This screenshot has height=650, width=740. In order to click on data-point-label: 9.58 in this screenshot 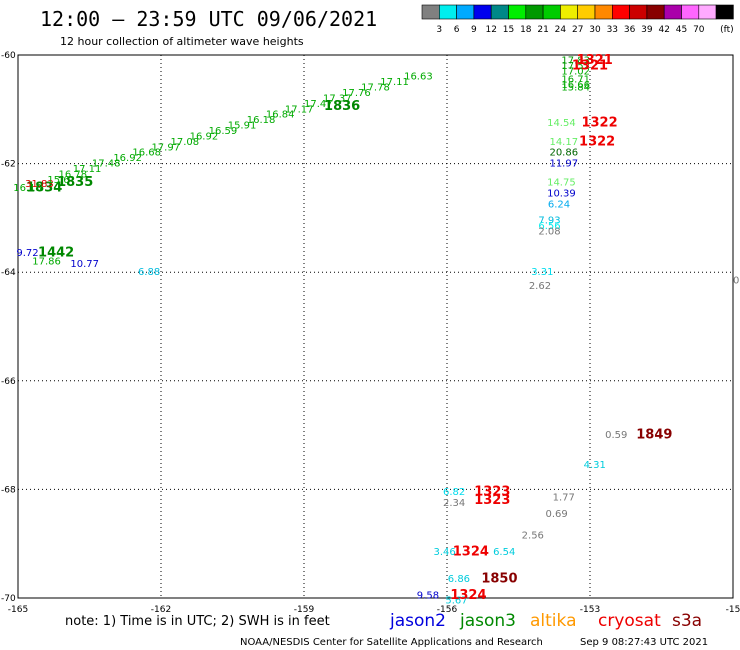, I will do `click(428, 595)`.